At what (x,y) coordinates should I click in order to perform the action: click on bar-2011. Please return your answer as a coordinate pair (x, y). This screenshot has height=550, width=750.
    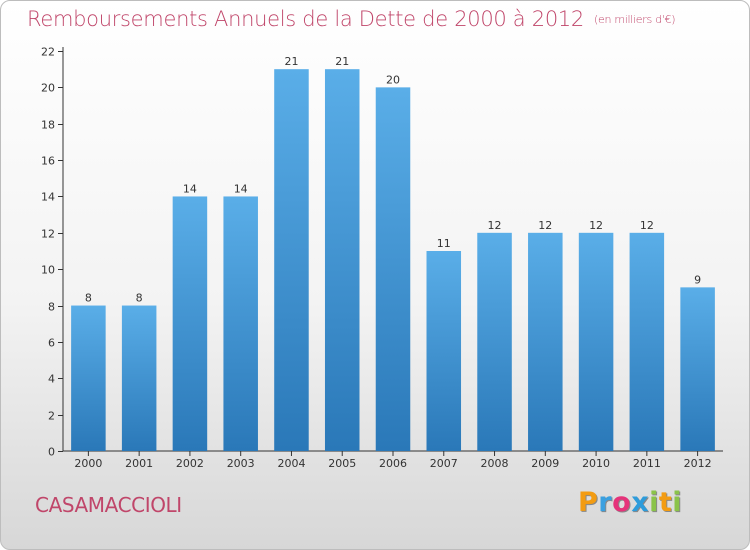
    Looking at the image, I should click on (647, 341).